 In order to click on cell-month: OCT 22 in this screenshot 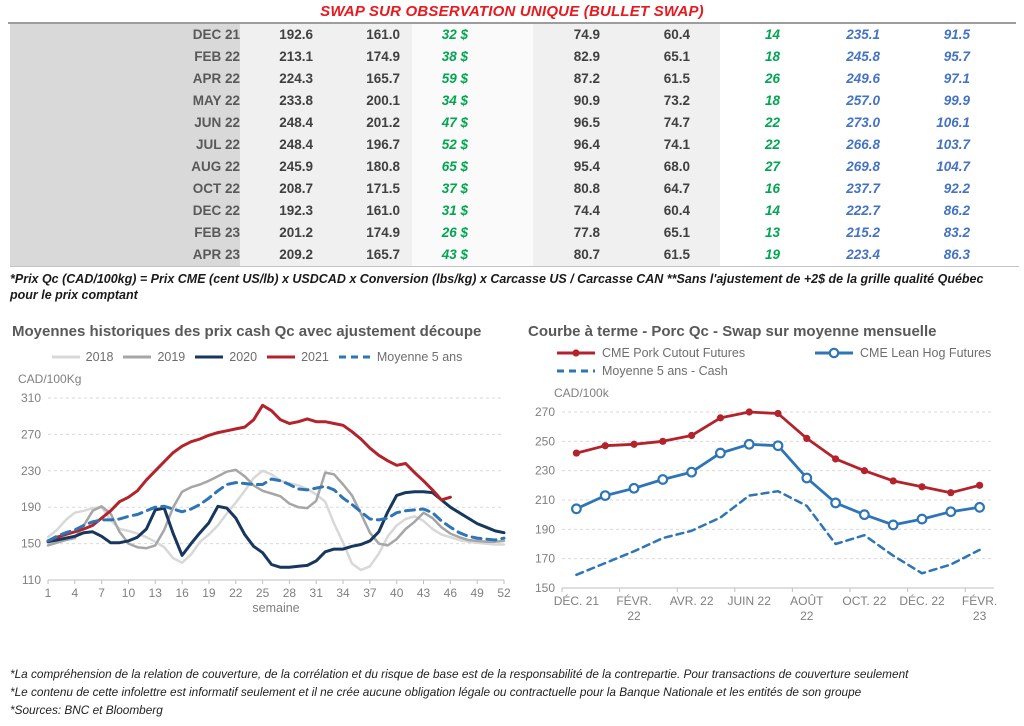, I will do `click(125, 189)`.